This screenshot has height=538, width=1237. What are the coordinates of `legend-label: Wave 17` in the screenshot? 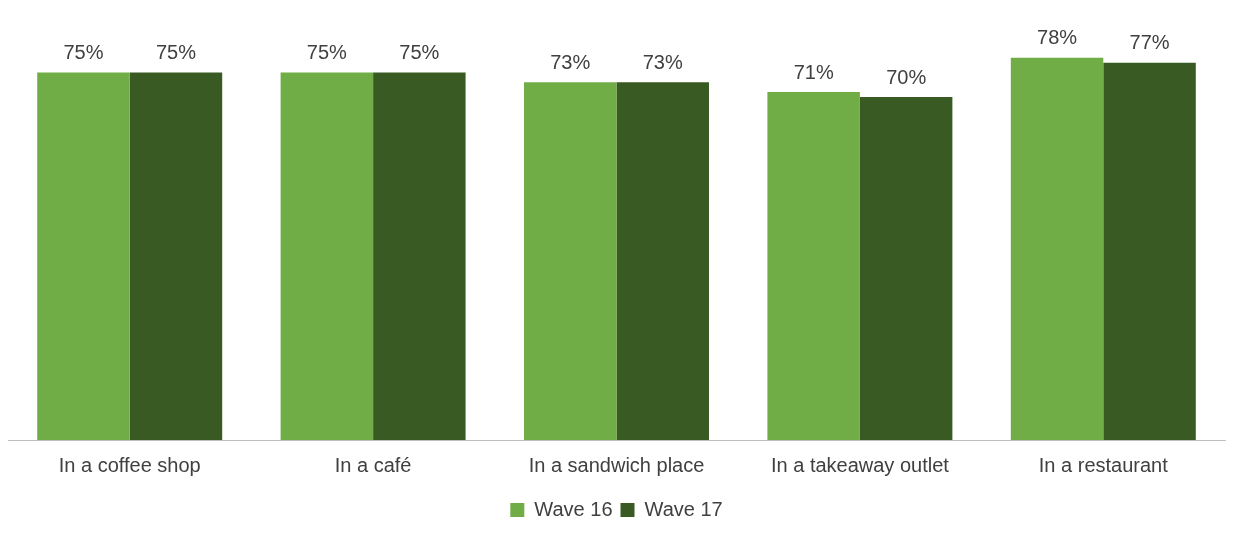 It's located at (683, 508).